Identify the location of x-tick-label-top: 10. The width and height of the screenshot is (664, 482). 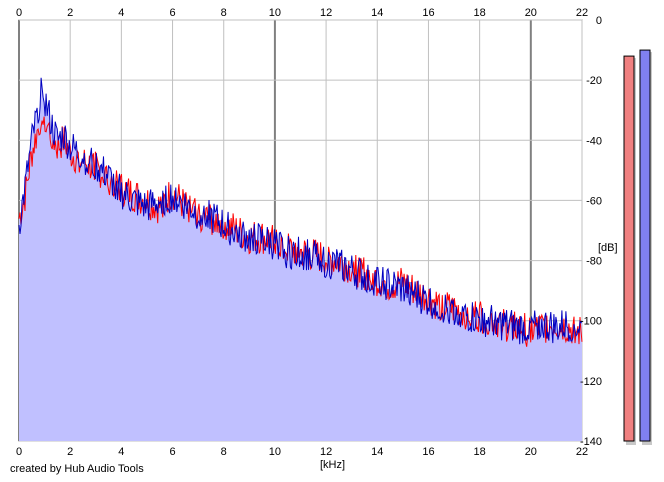
(275, 13).